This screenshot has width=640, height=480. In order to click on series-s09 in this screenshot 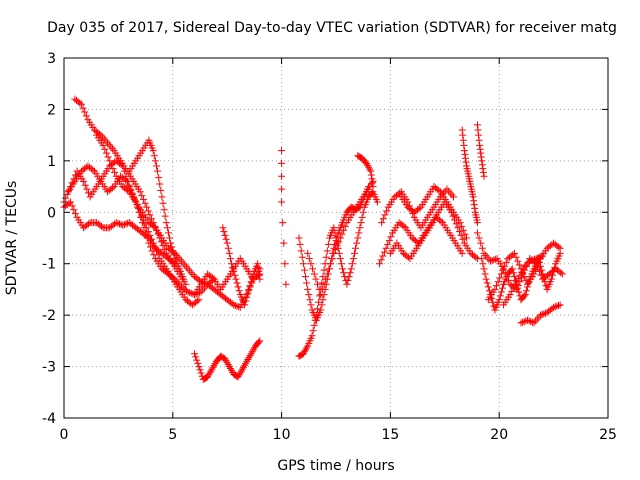, I will do `click(227, 360)`.